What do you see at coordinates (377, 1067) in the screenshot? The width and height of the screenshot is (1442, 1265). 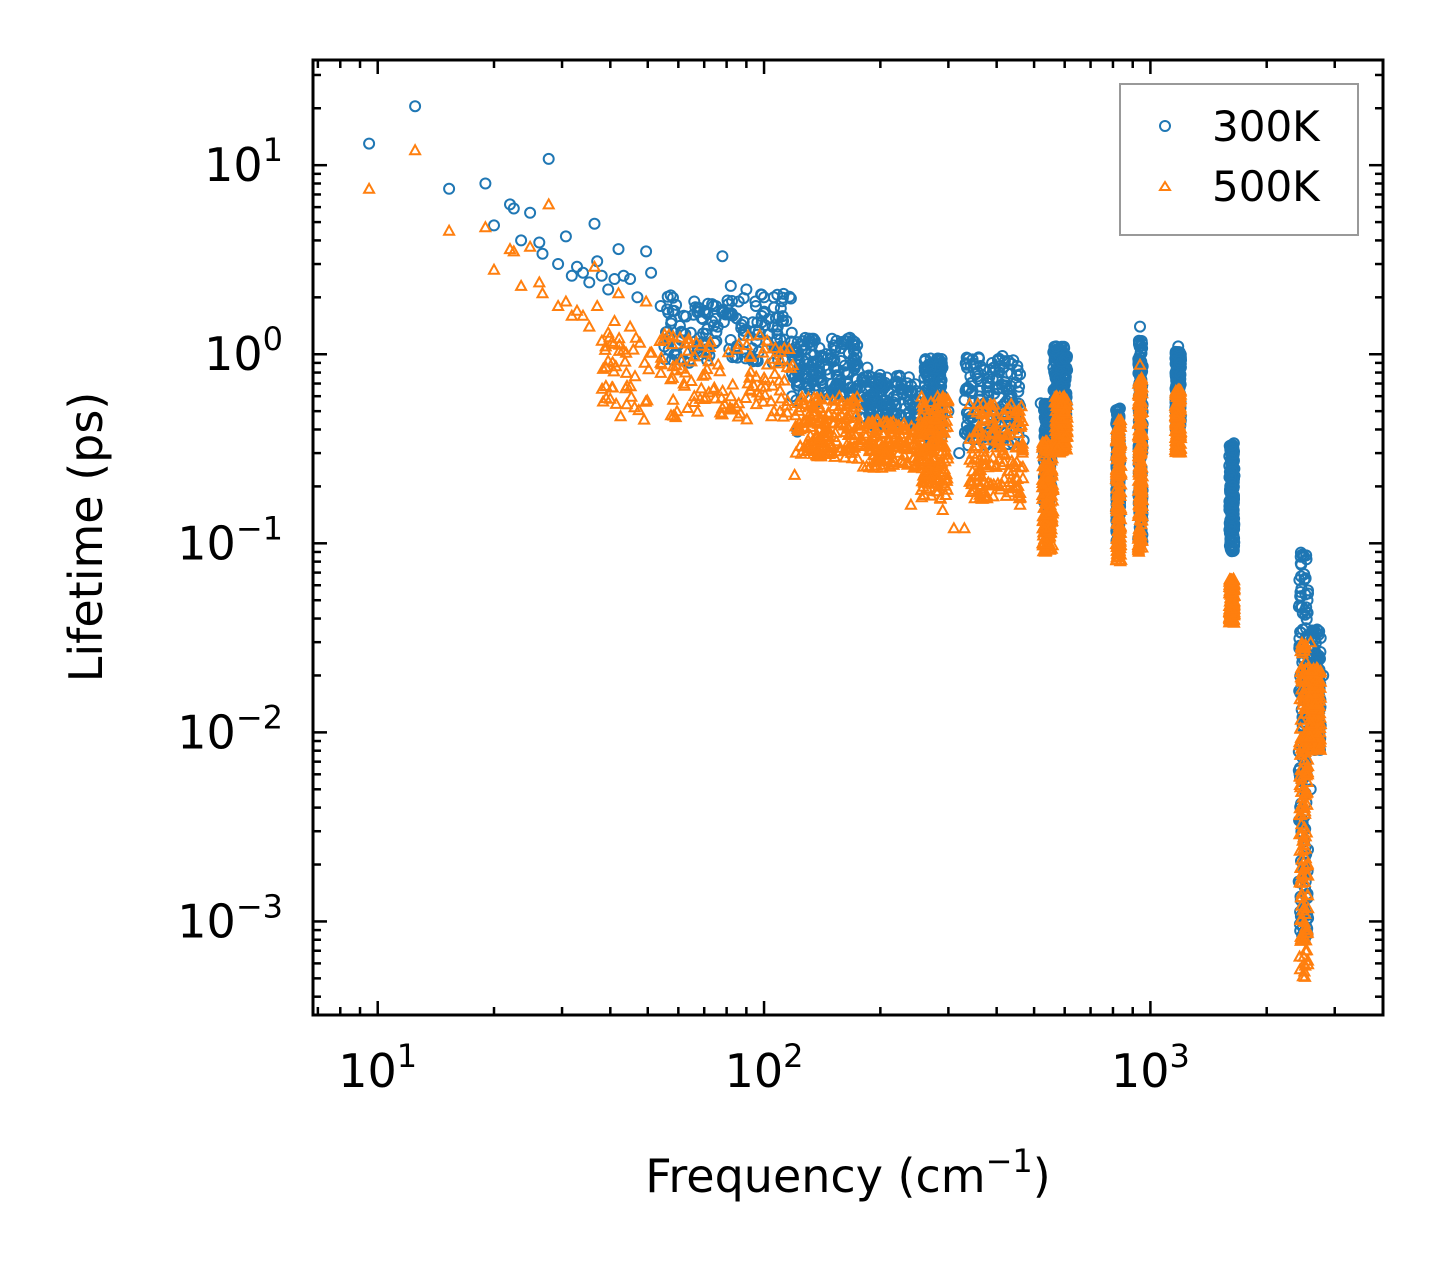 I see `x-tick-label: 10¹` at bounding box center [377, 1067].